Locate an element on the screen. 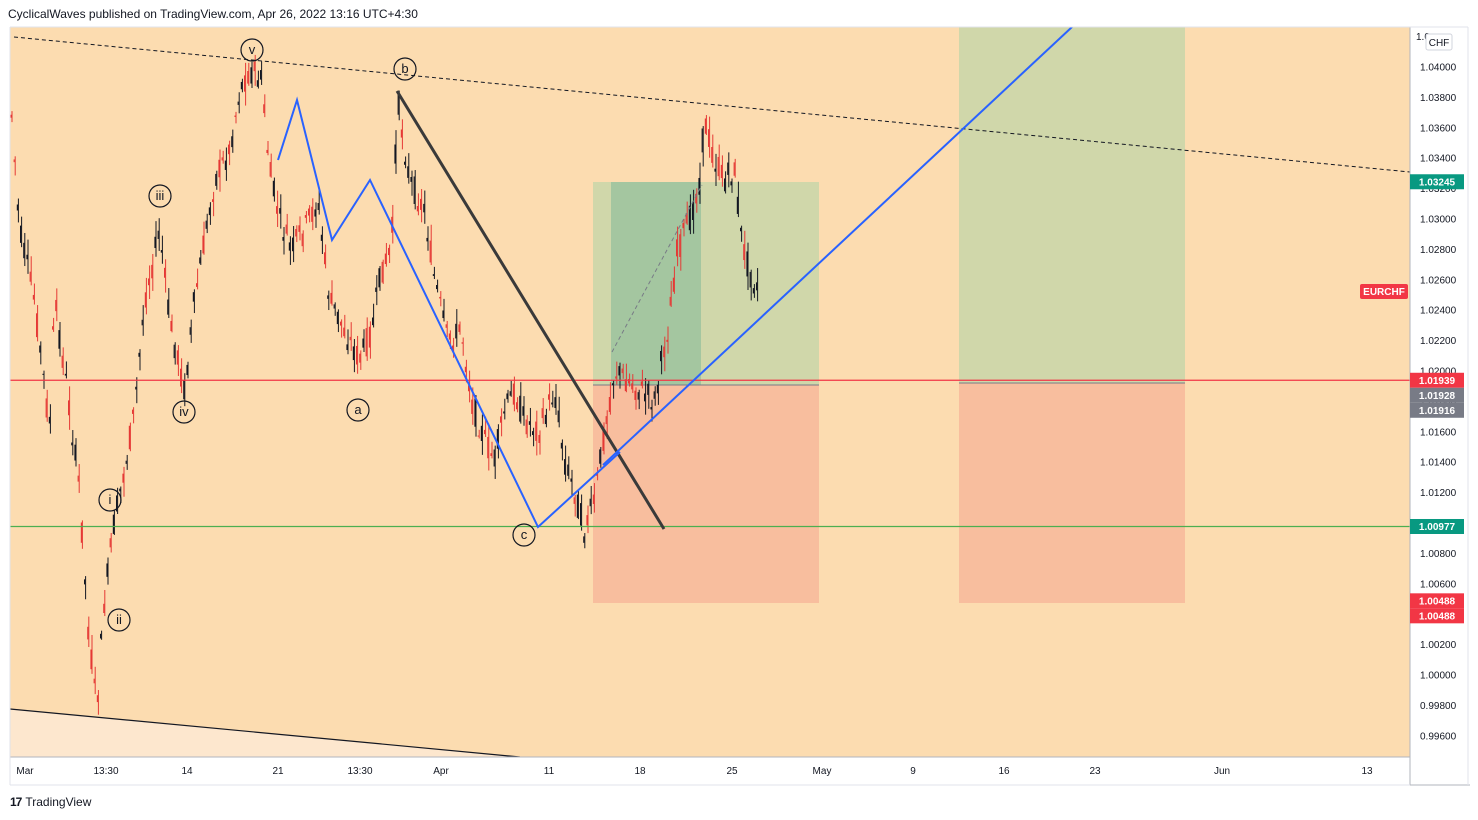  price-label-text: 1.01928 is located at coordinates (1437, 396).